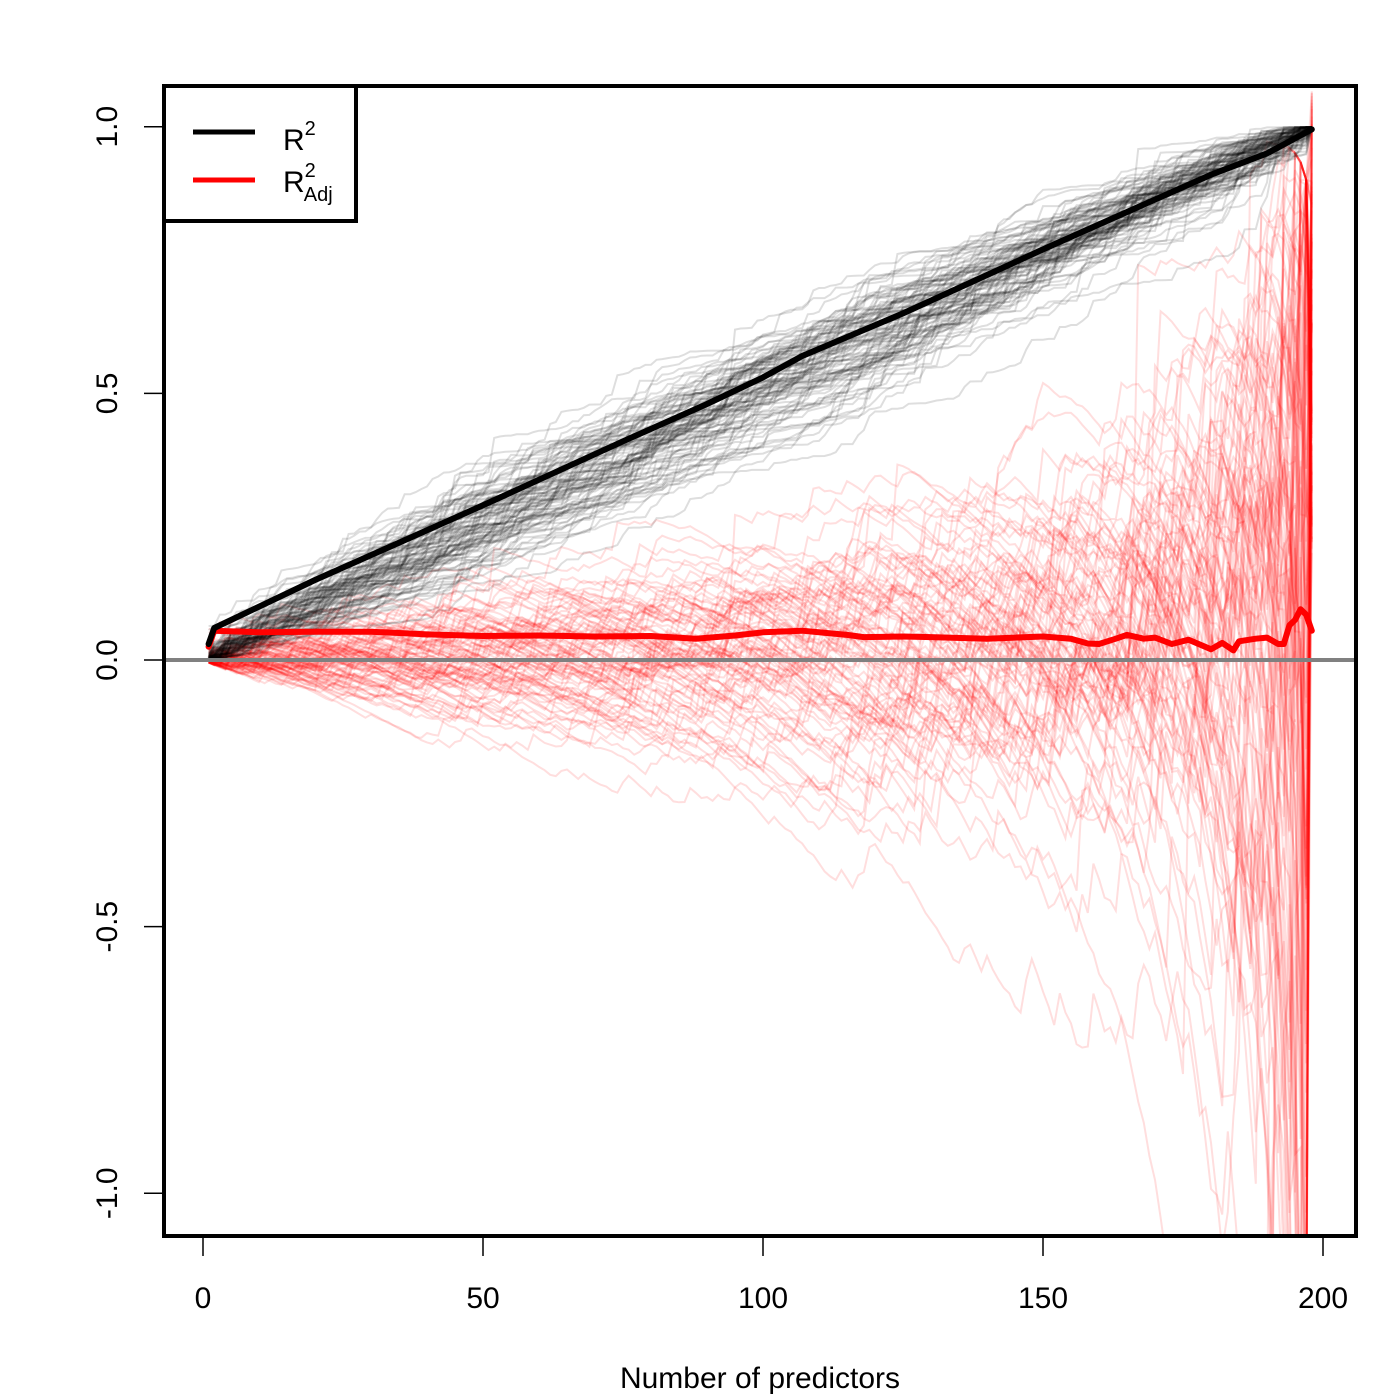 The height and width of the screenshot is (1400, 1400). What do you see at coordinates (107, 660) in the screenshot?
I see `y-tick-label: 0.0` at bounding box center [107, 660].